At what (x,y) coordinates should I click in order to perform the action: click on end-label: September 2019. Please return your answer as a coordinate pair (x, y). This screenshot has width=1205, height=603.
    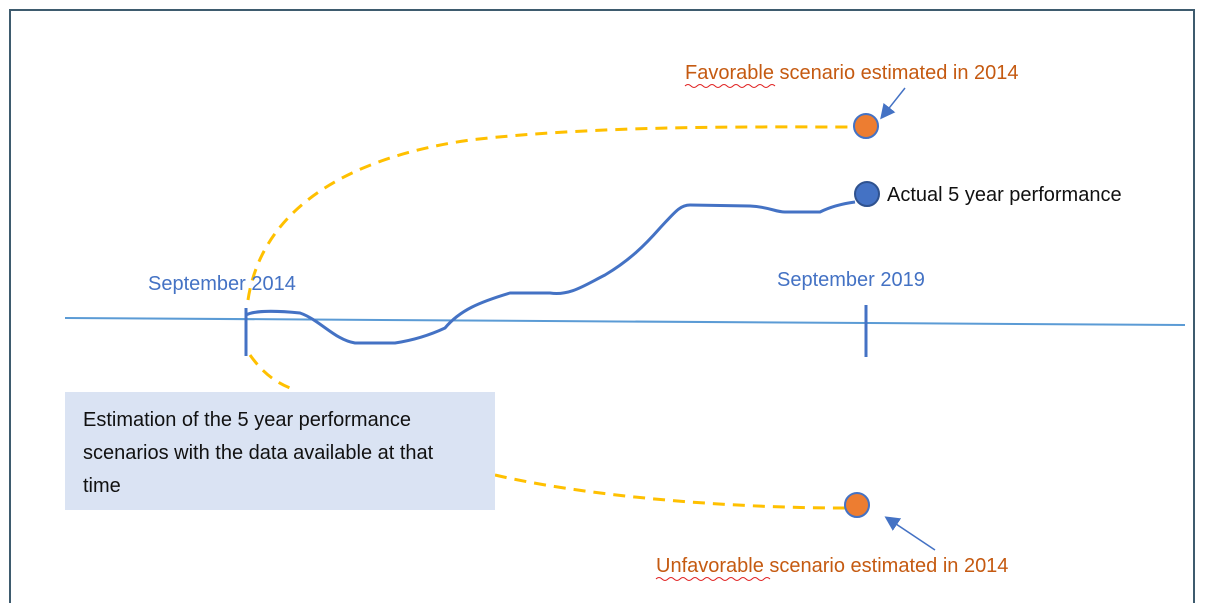
    Looking at the image, I should click on (851, 280).